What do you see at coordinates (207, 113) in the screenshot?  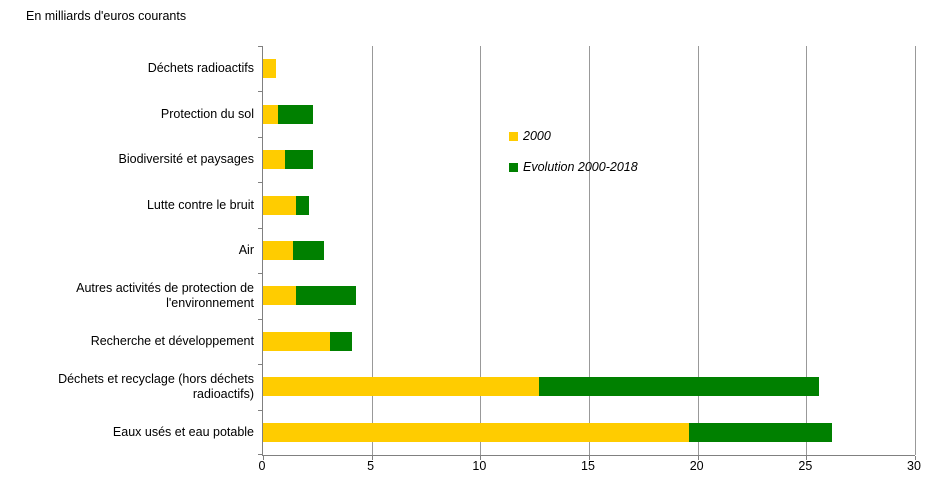 I see `category-label: Protection du sol` at bounding box center [207, 113].